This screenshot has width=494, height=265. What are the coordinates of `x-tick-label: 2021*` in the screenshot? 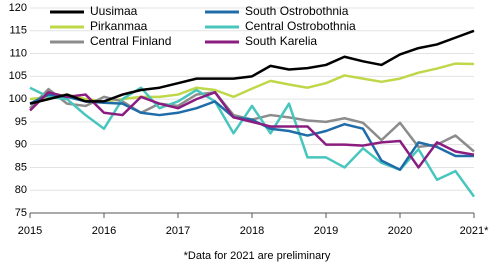 It's located at (474, 231).